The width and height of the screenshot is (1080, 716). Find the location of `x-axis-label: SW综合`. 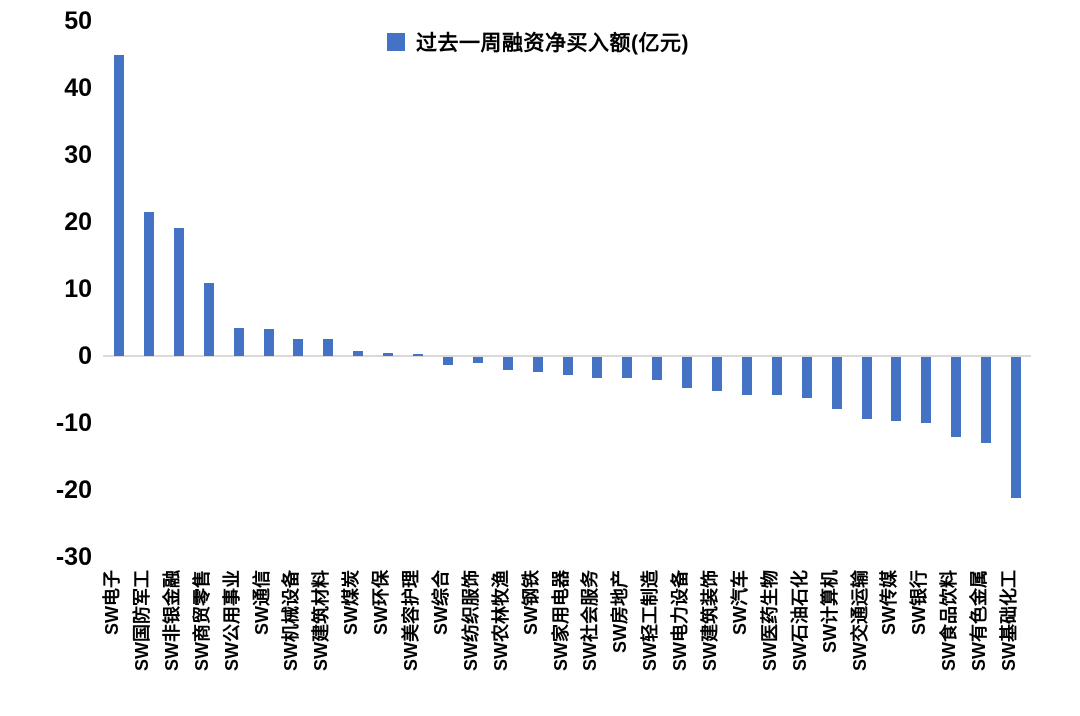

x-axis-label: SW综合 is located at coordinates (440, 602).